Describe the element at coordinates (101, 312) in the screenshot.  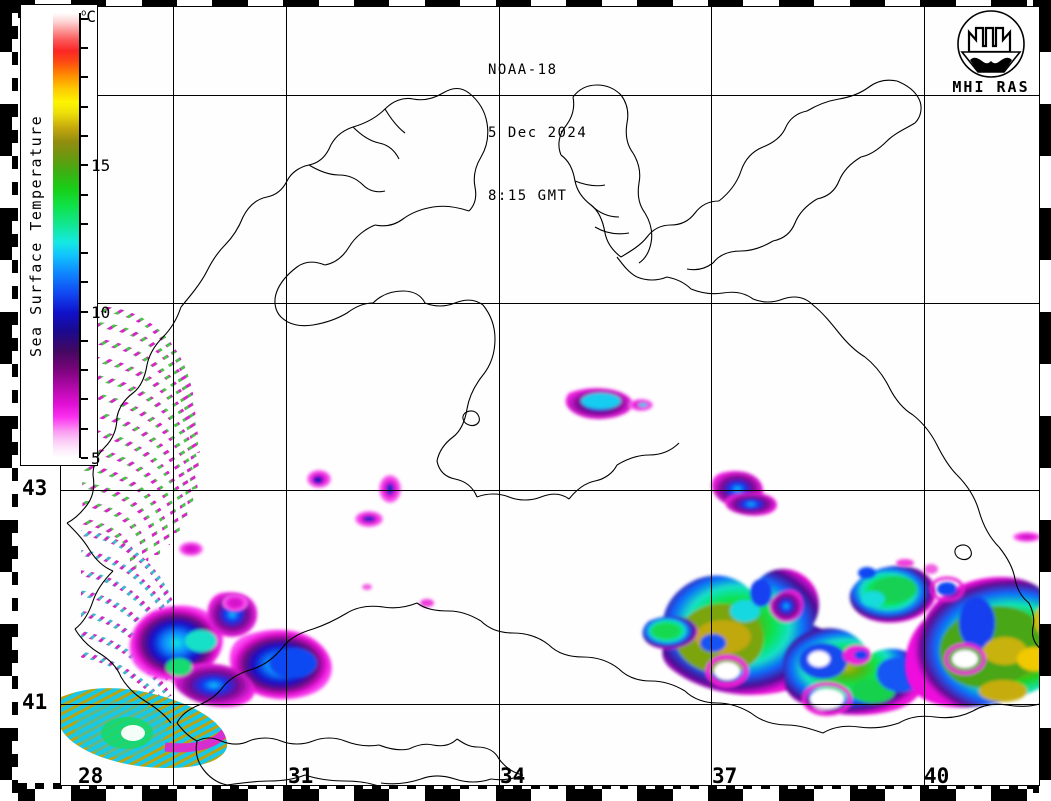
I see `colorbar-label-10: 10` at that location.